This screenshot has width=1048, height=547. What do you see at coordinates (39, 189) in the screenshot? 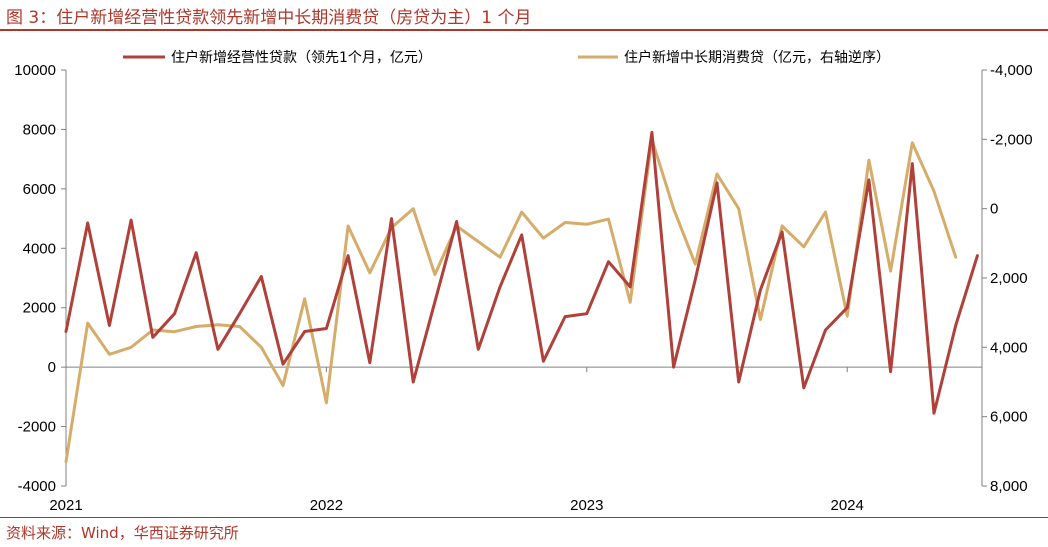
I see `left-axis-tick-label: 6000` at bounding box center [39, 189].